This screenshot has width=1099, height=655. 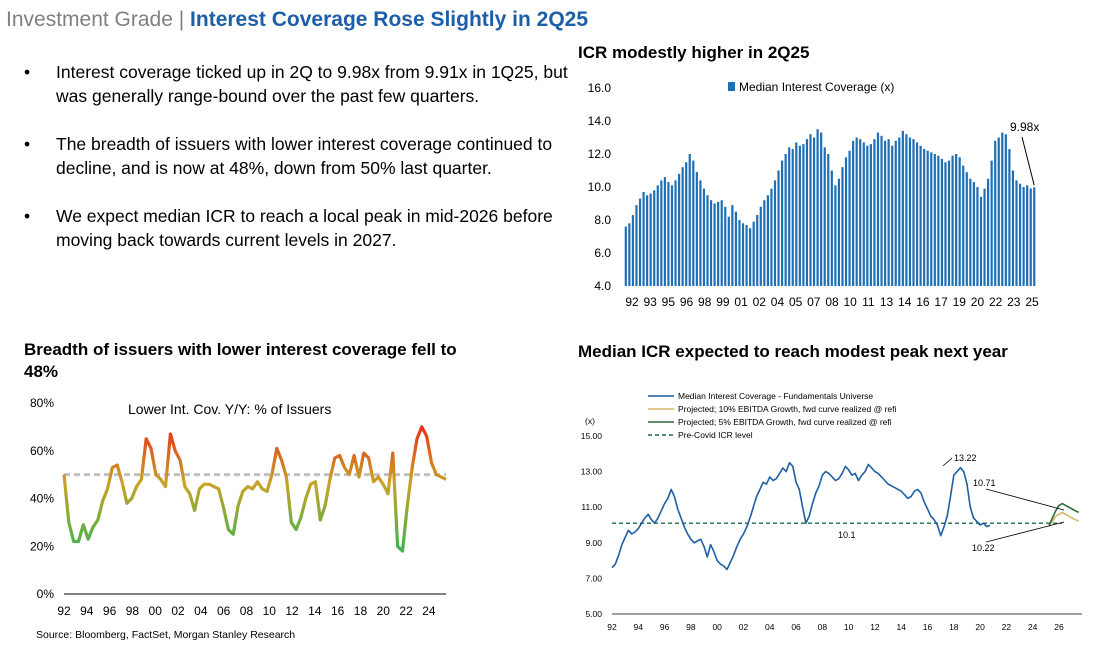 I want to click on legend-swatch, so click(x=731, y=86).